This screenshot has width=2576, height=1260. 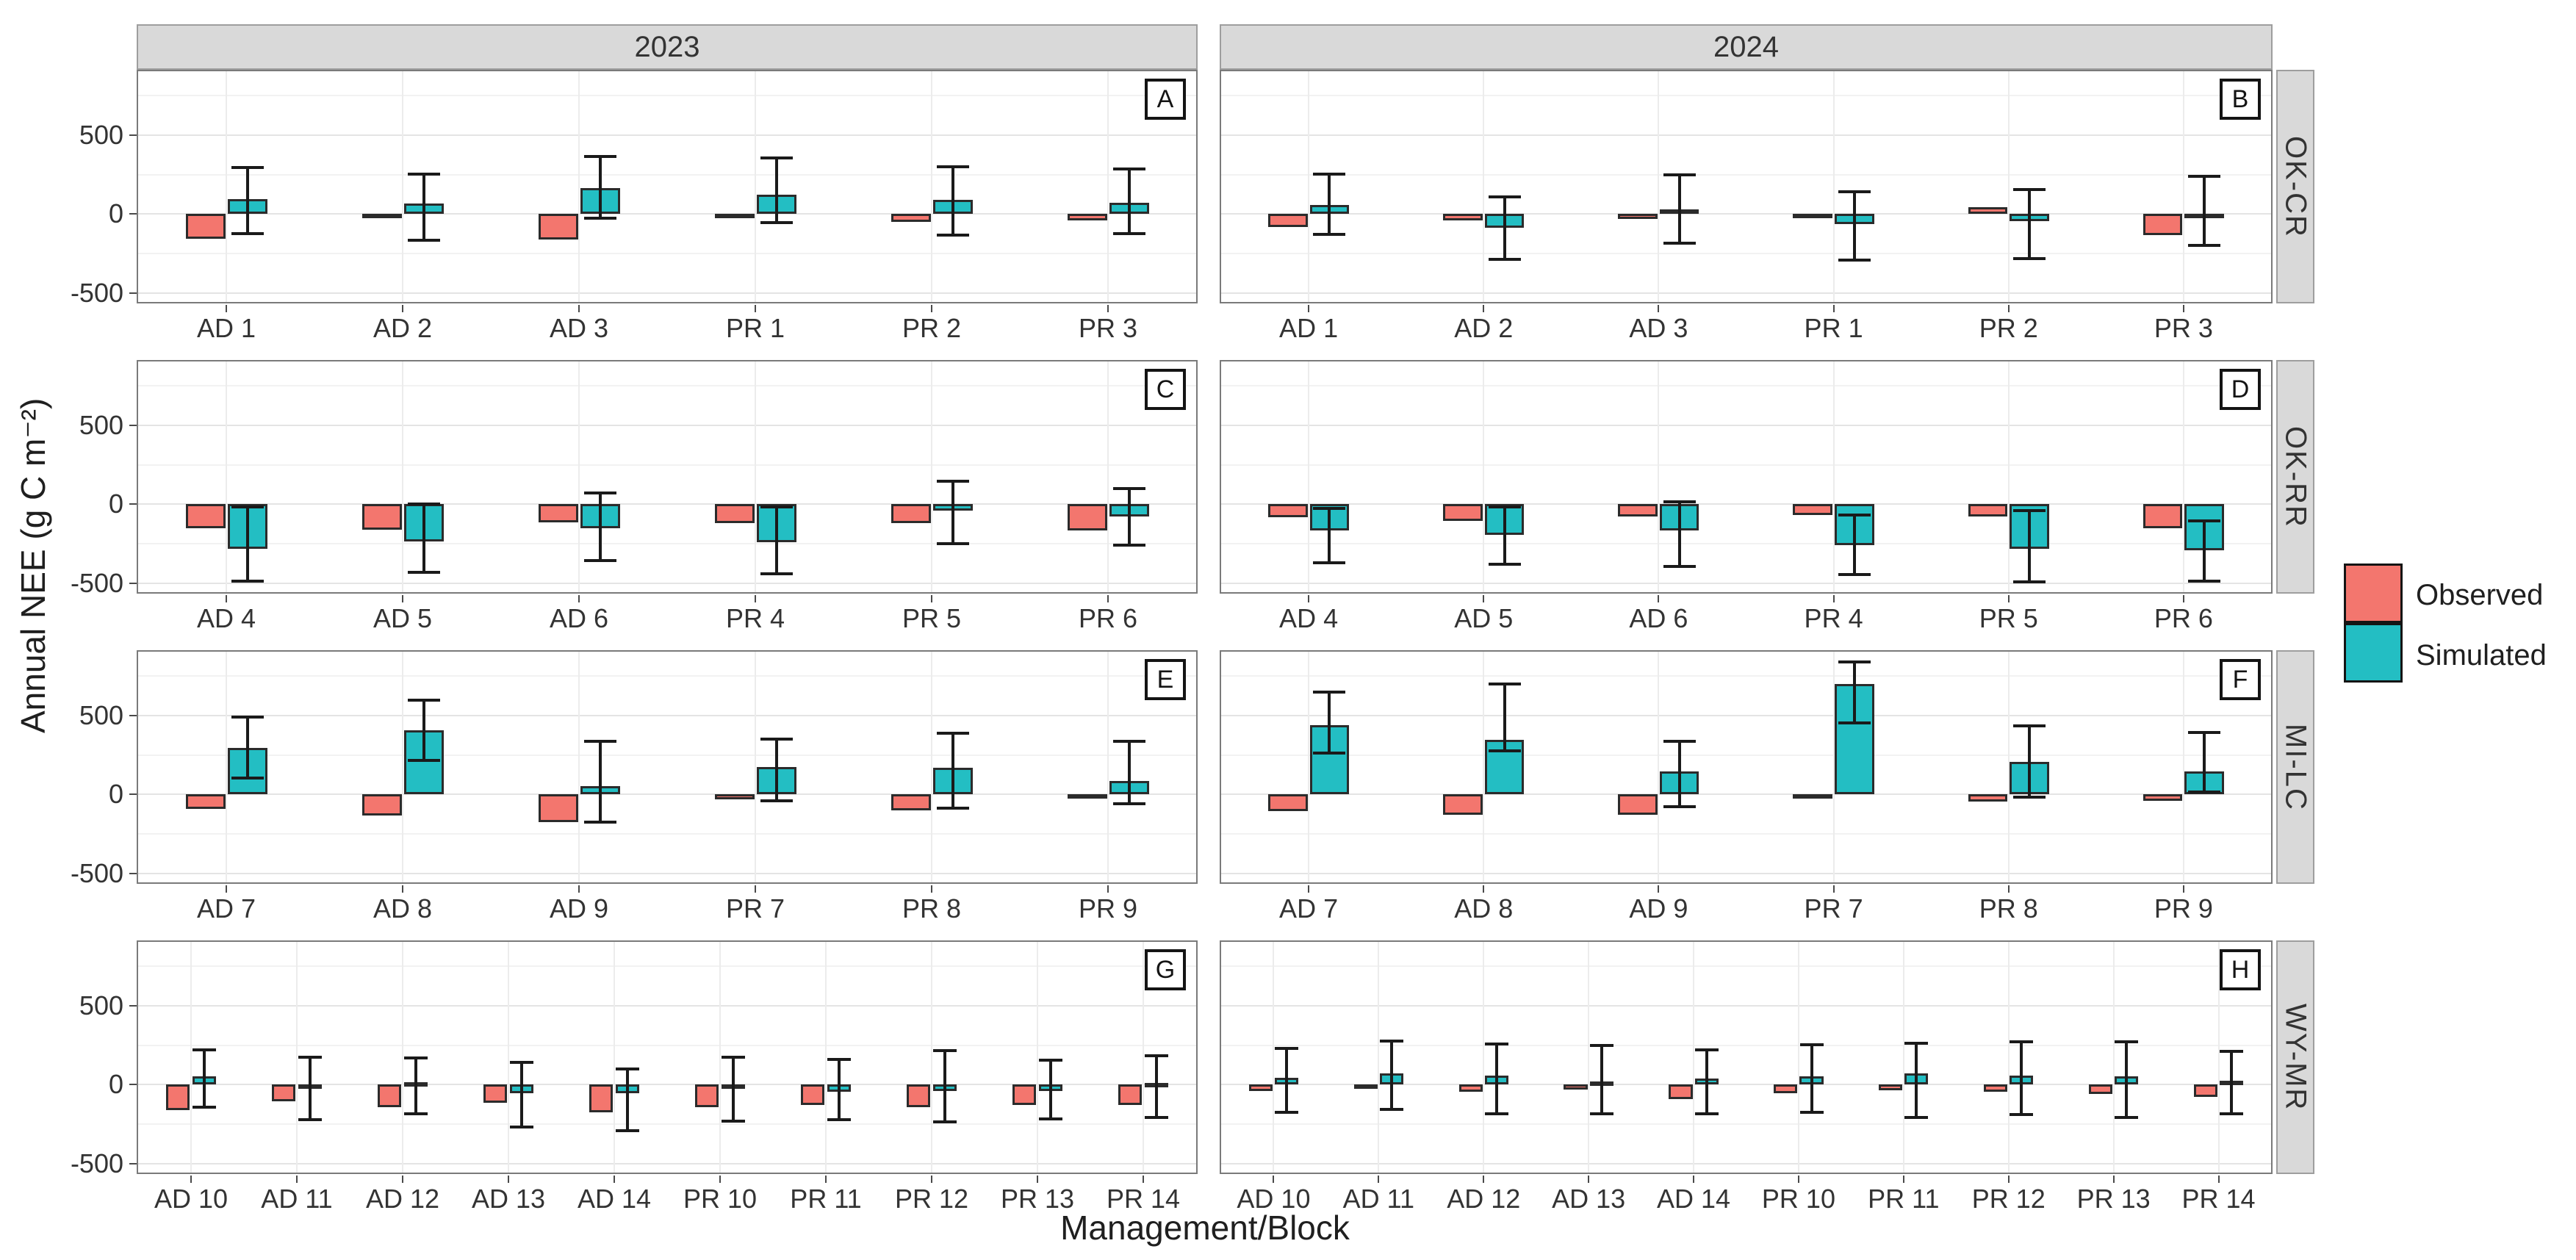 What do you see at coordinates (1309, 909) in the screenshot?
I see `x-tick-label: AD 7` at bounding box center [1309, 909].